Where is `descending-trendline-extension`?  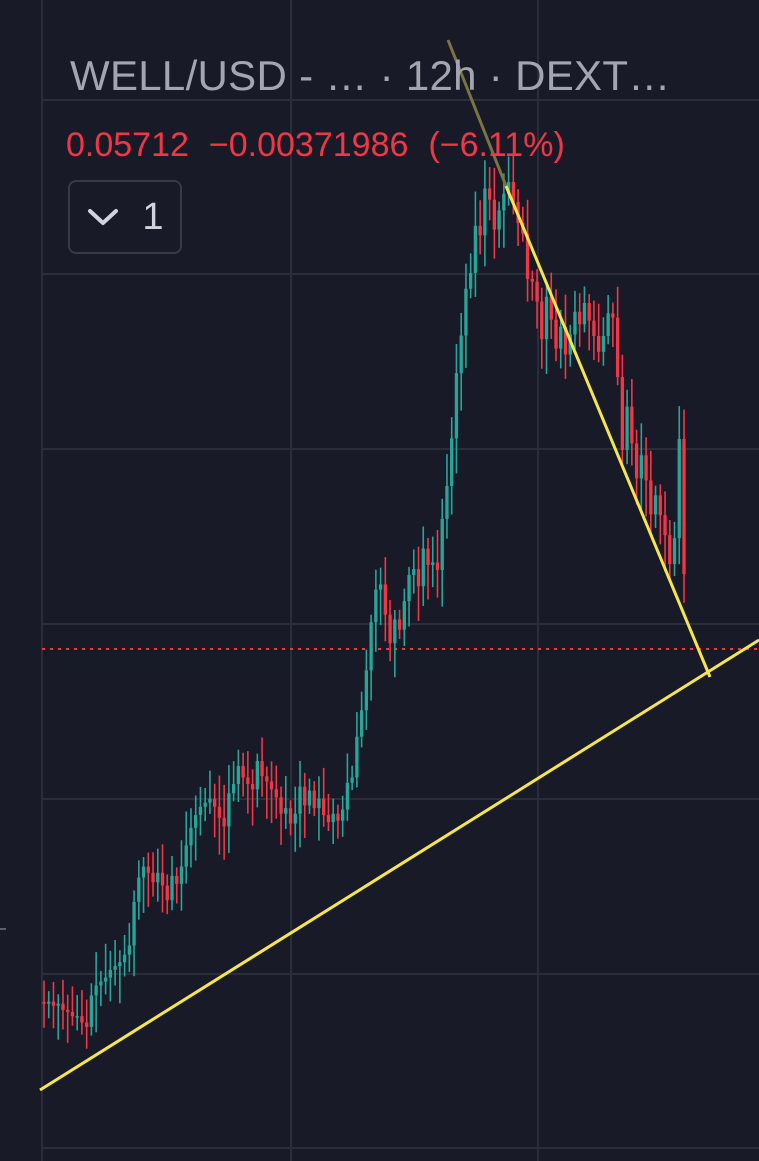 descending-trendline-extension is located at coordinates (477, 113).